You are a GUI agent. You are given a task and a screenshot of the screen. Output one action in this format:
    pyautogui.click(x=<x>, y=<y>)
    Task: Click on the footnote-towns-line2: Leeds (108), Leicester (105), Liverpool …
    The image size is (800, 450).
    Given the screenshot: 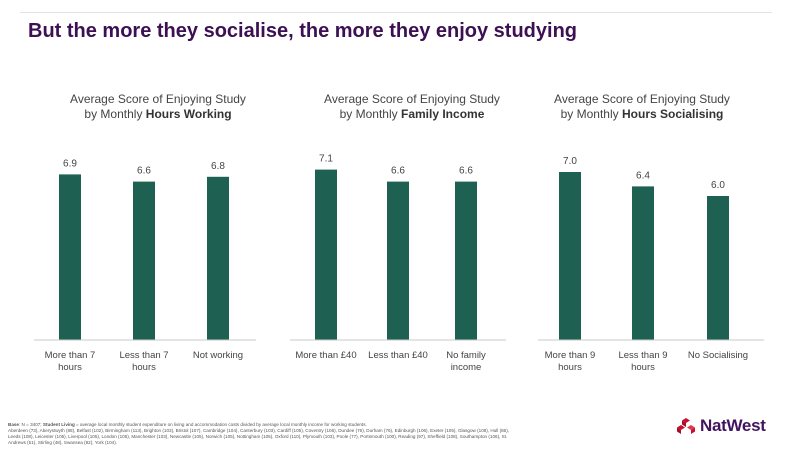 What is the action you would take?
    pyautogui.click(x=258, y=436)
    